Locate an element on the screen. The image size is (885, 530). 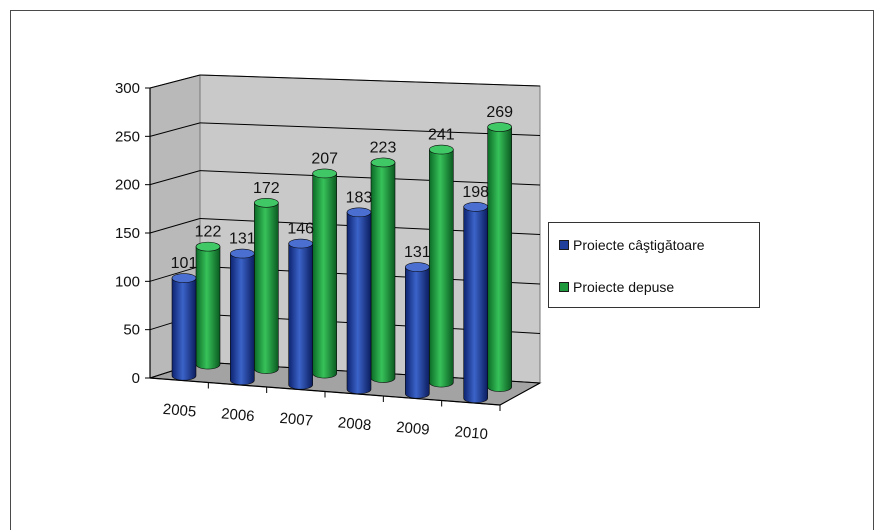
legend-item-proiecte-depuse: Proiecte depuse is located at coordinates (616, 287).